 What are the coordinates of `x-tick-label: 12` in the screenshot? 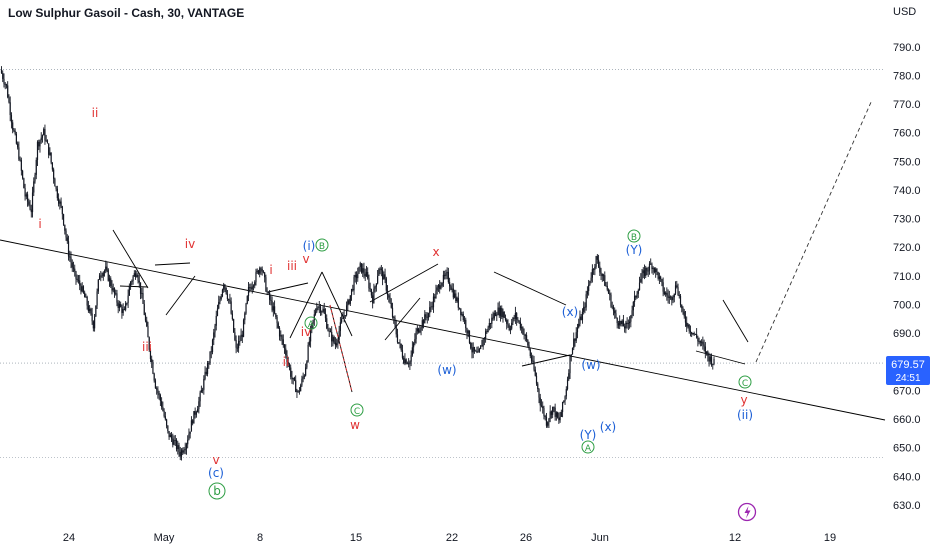 It's located at (735, 538).